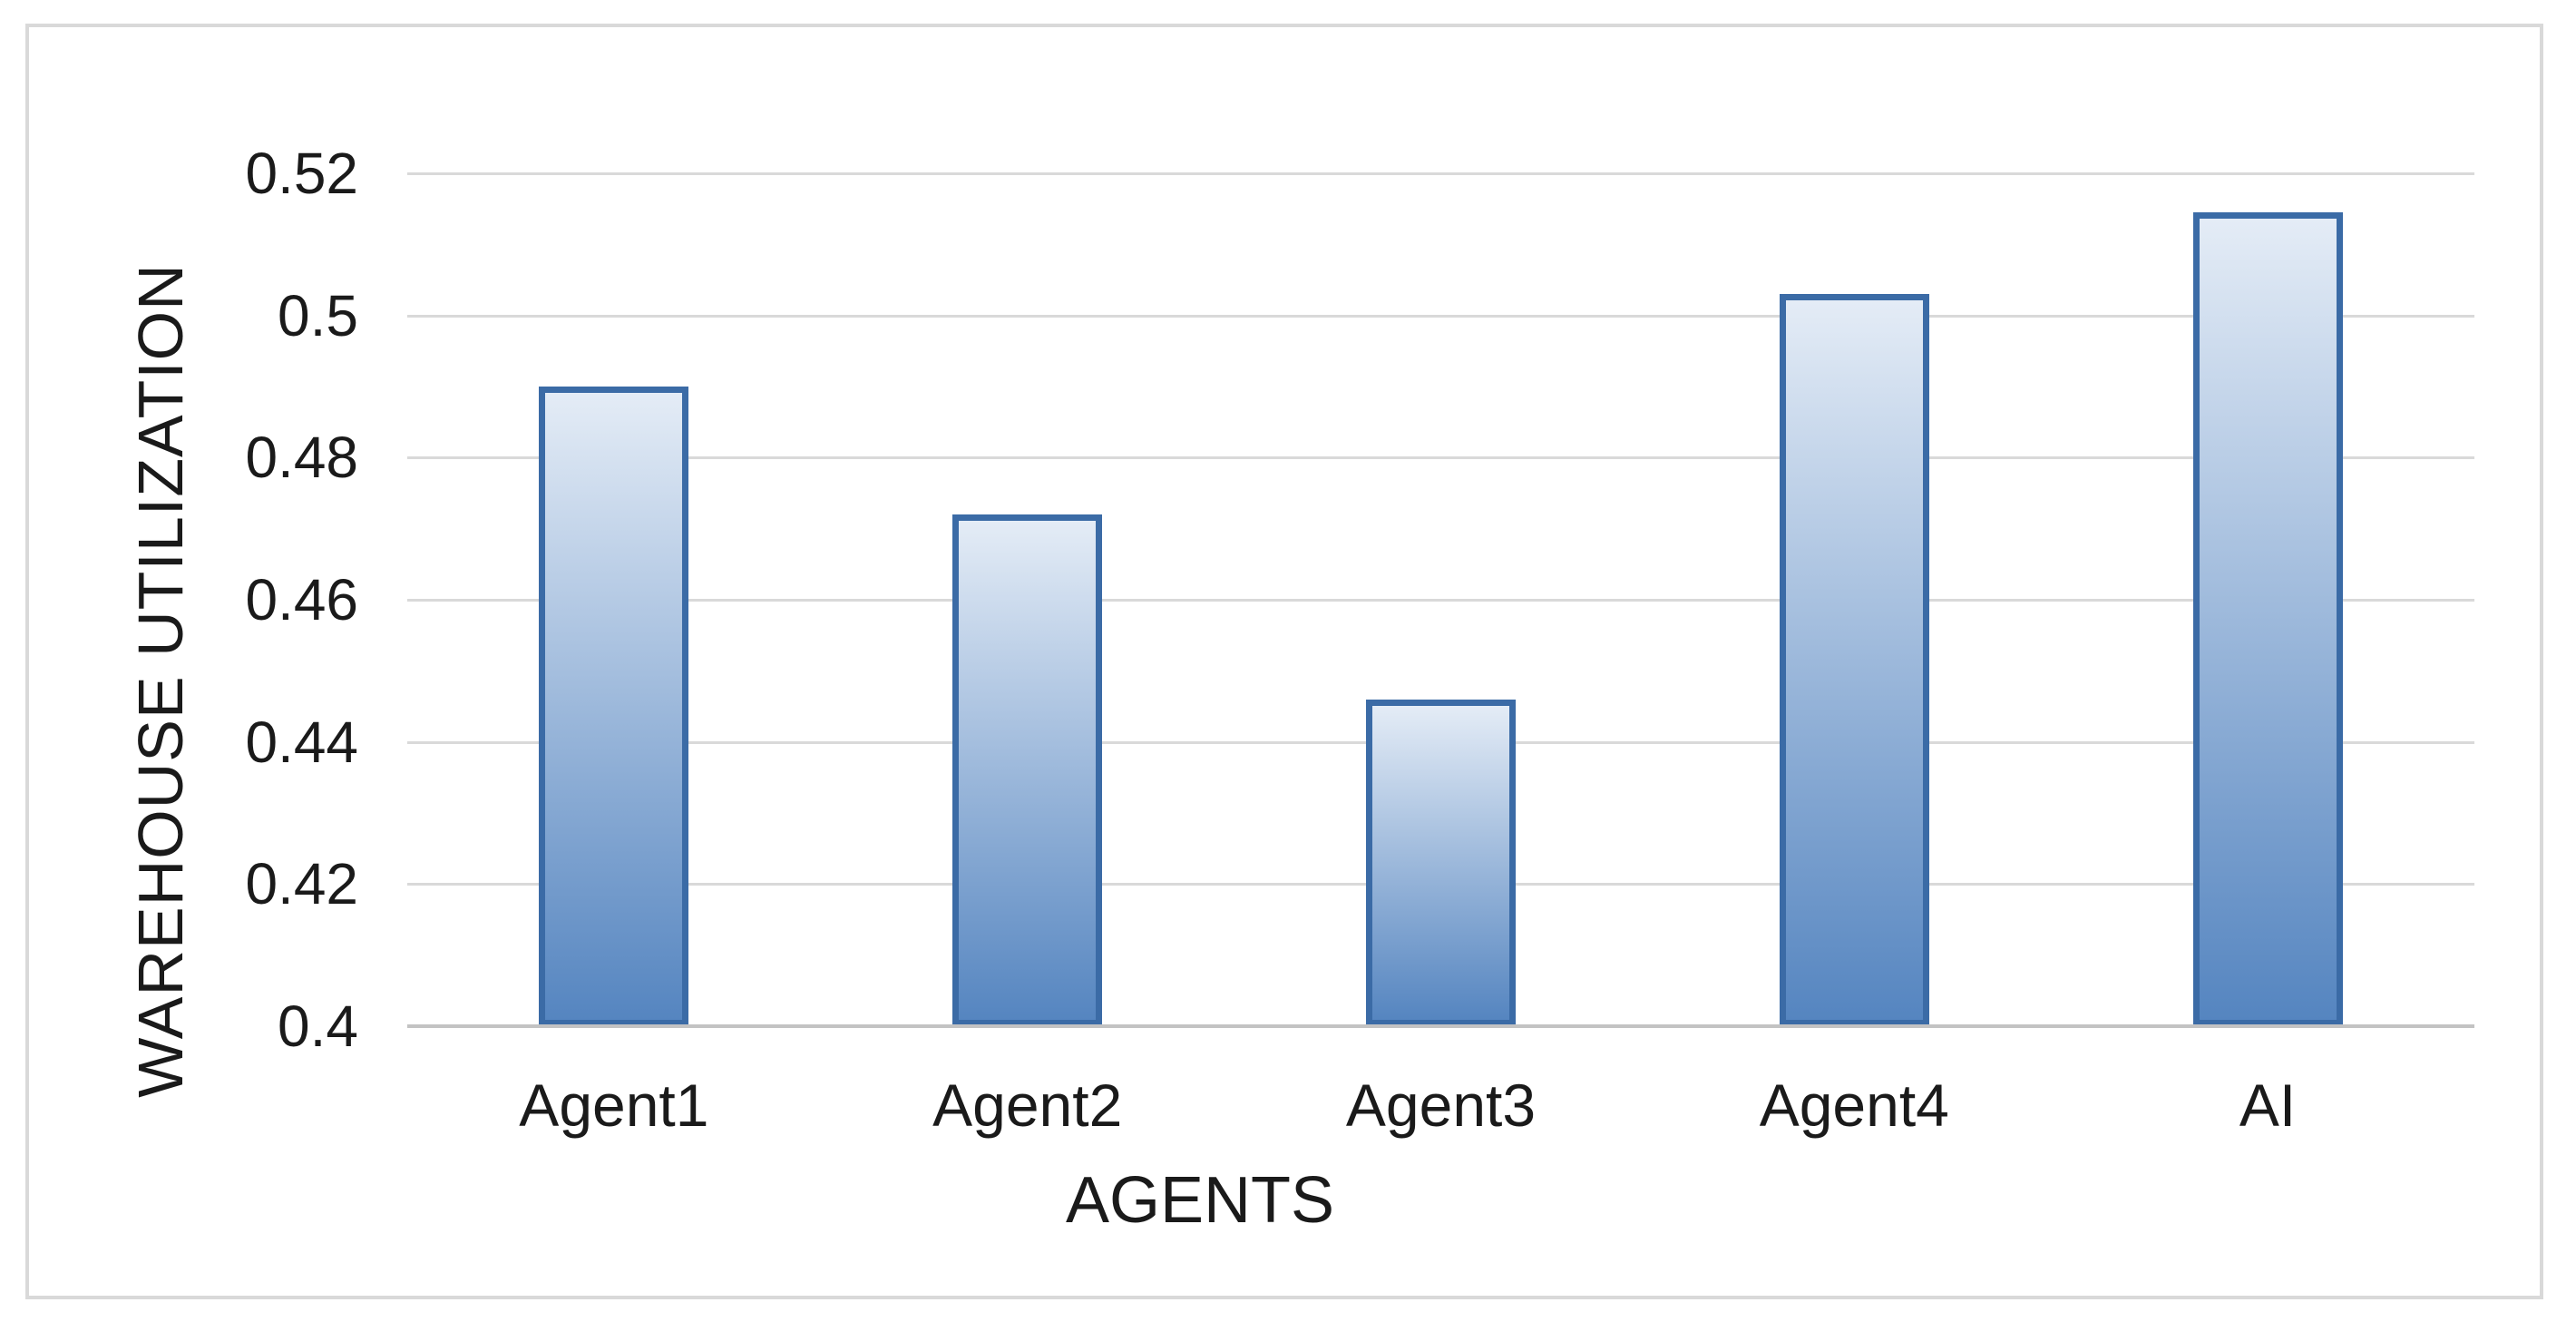 The height and width of the screenshot is (1322, 2576). Describe the element at coordinates (1200, 1200) in the screenshot. I see `x-axis-title: AGENTS` at that location.